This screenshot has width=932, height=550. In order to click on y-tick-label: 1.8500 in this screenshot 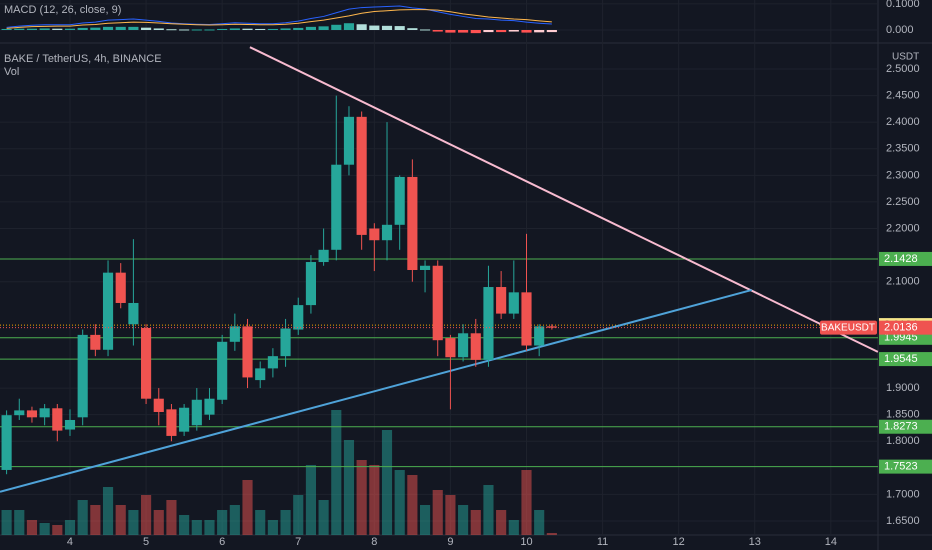, I will do `click(903, 415)`.